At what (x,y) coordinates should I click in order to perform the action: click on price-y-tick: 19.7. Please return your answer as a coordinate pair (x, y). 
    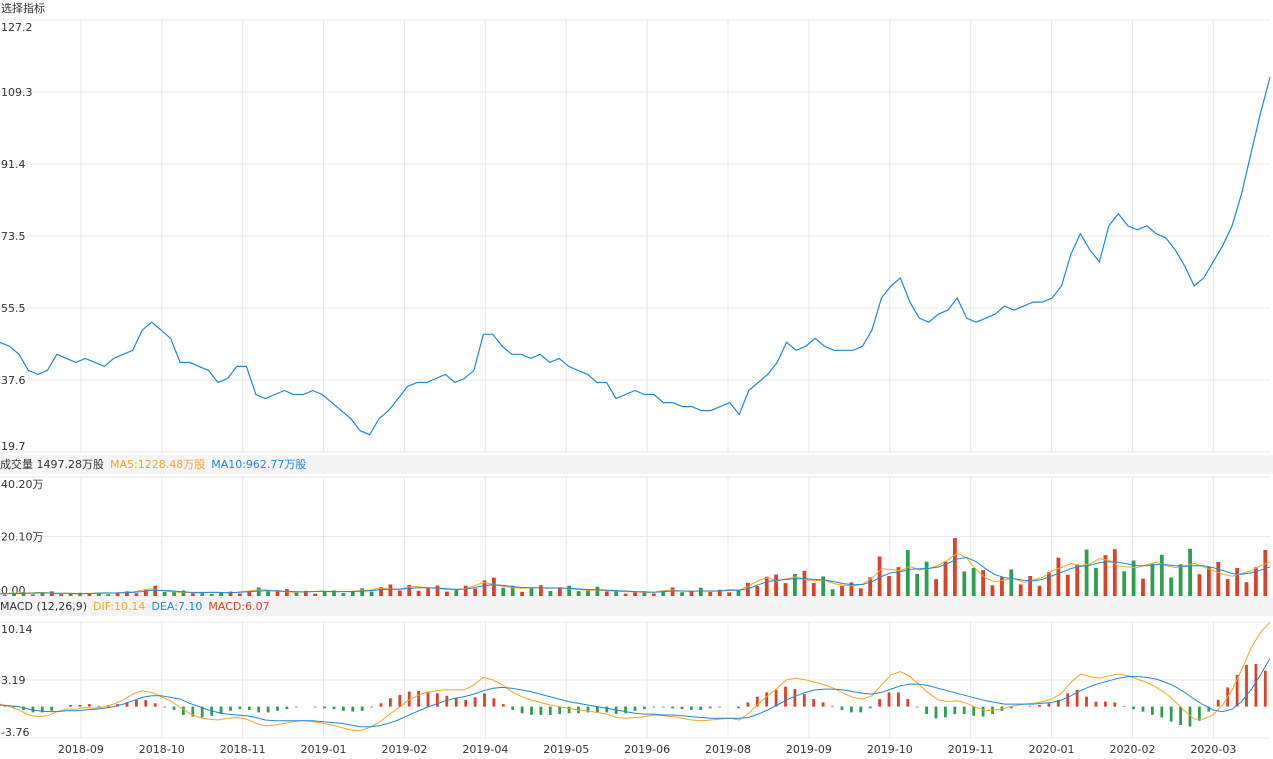
    Looking at the image, I should click on (13, 446).